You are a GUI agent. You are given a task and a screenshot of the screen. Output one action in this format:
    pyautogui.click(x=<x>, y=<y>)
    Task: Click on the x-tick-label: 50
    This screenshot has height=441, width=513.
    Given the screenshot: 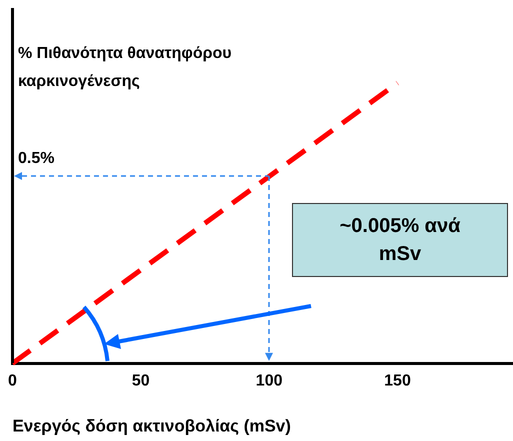 What is the action you would take?
    pyautogui.click(x=141, y=381)
    